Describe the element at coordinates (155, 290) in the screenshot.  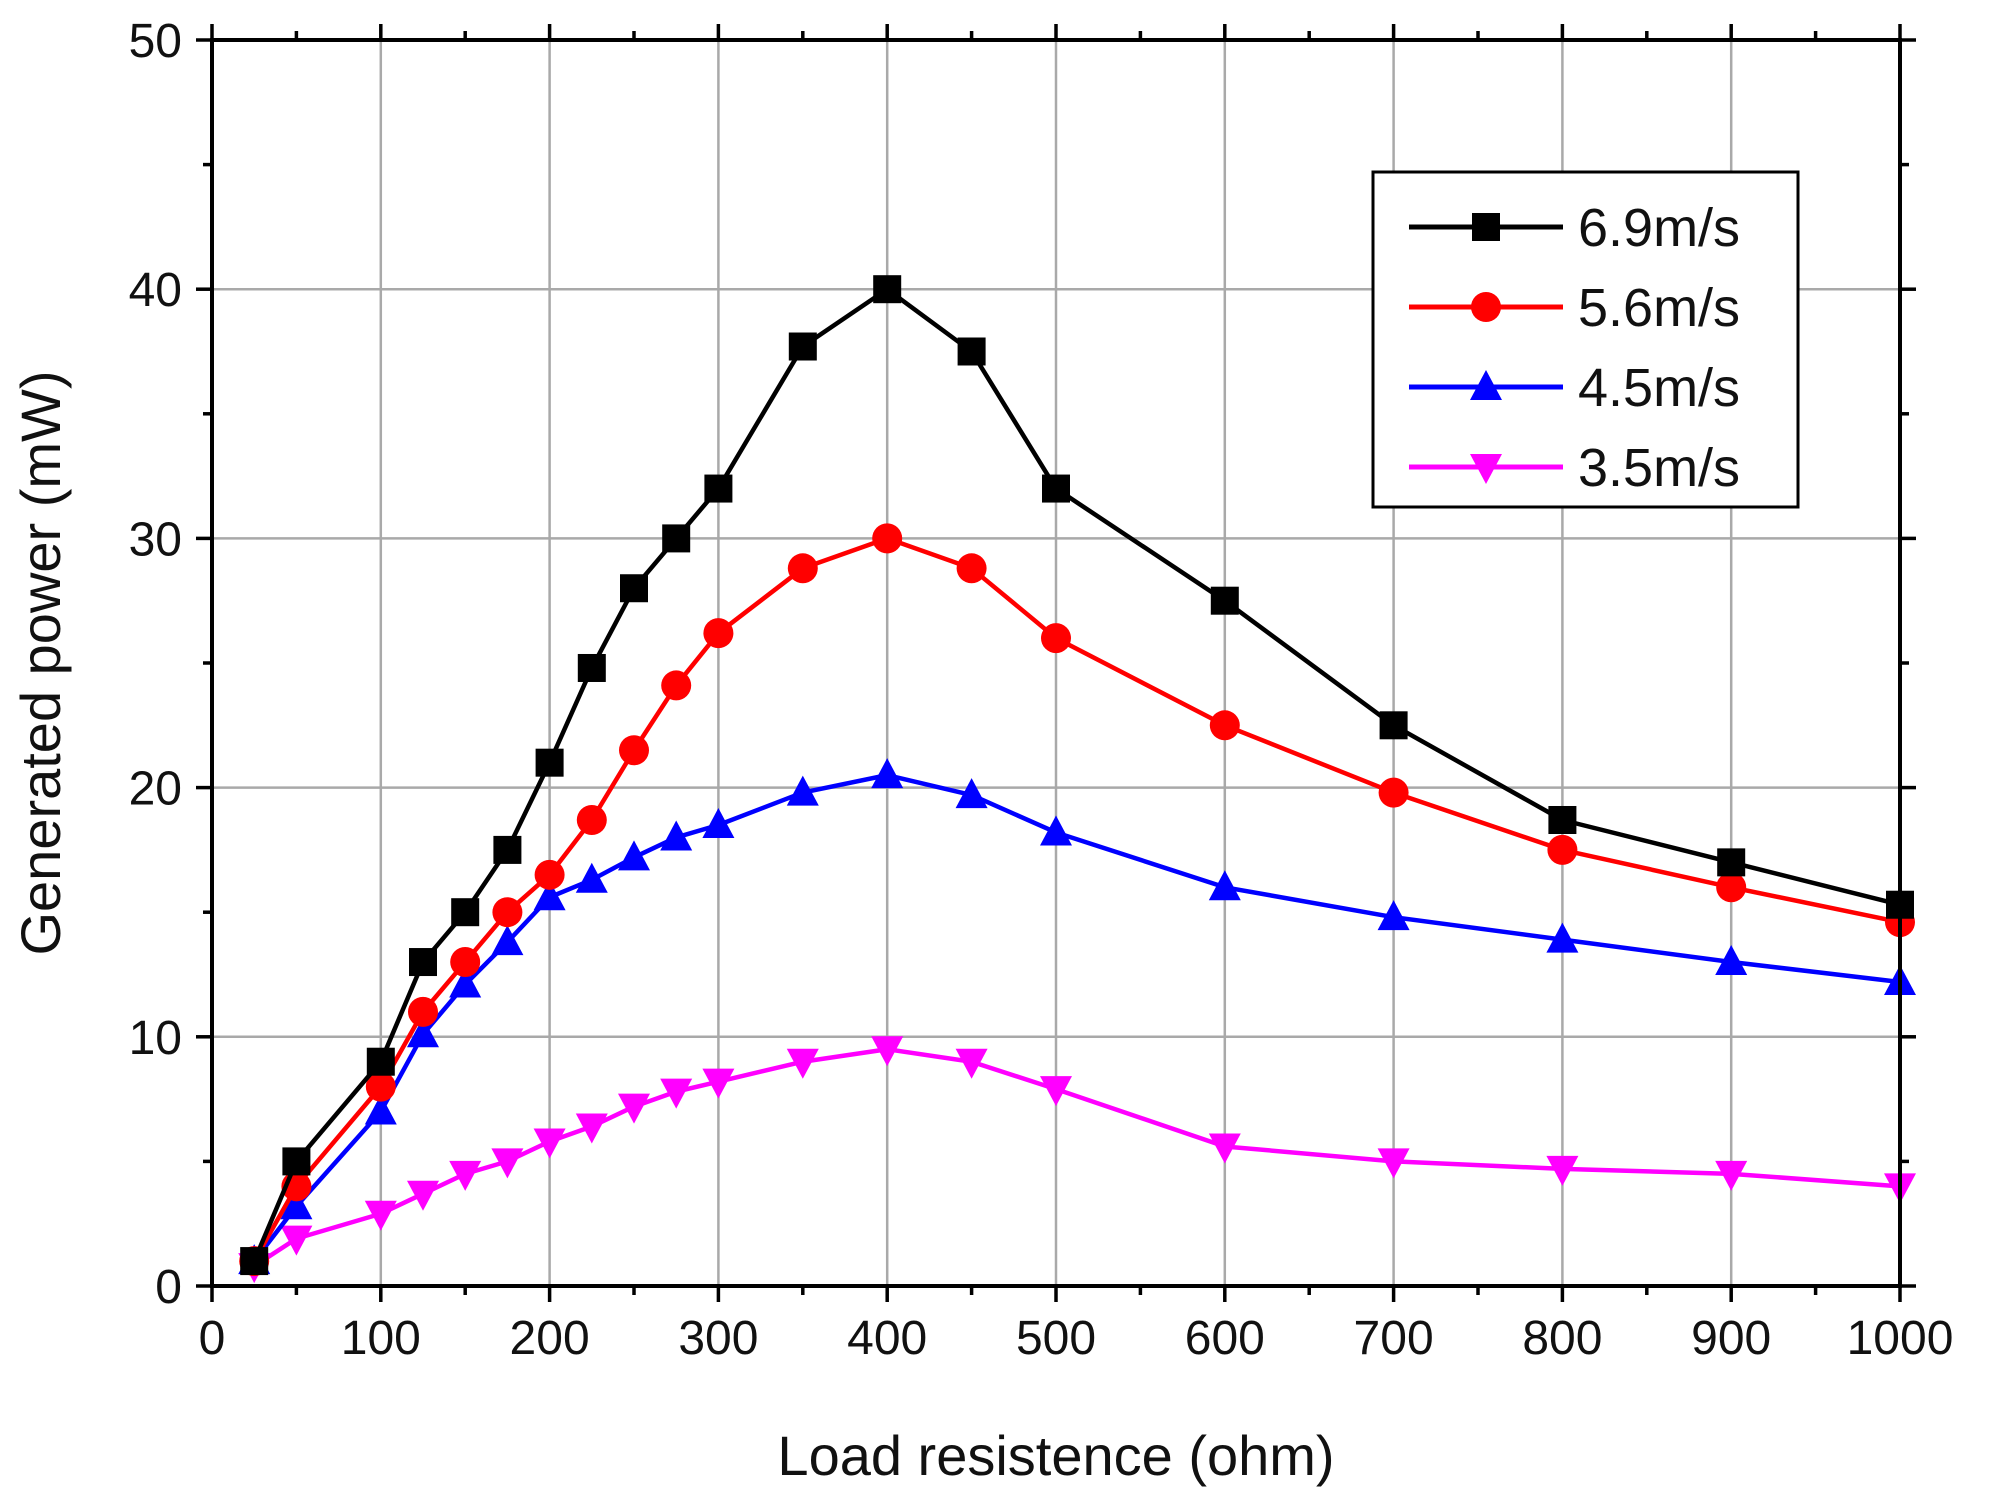
I see `y-tick-label: 40` at that location.